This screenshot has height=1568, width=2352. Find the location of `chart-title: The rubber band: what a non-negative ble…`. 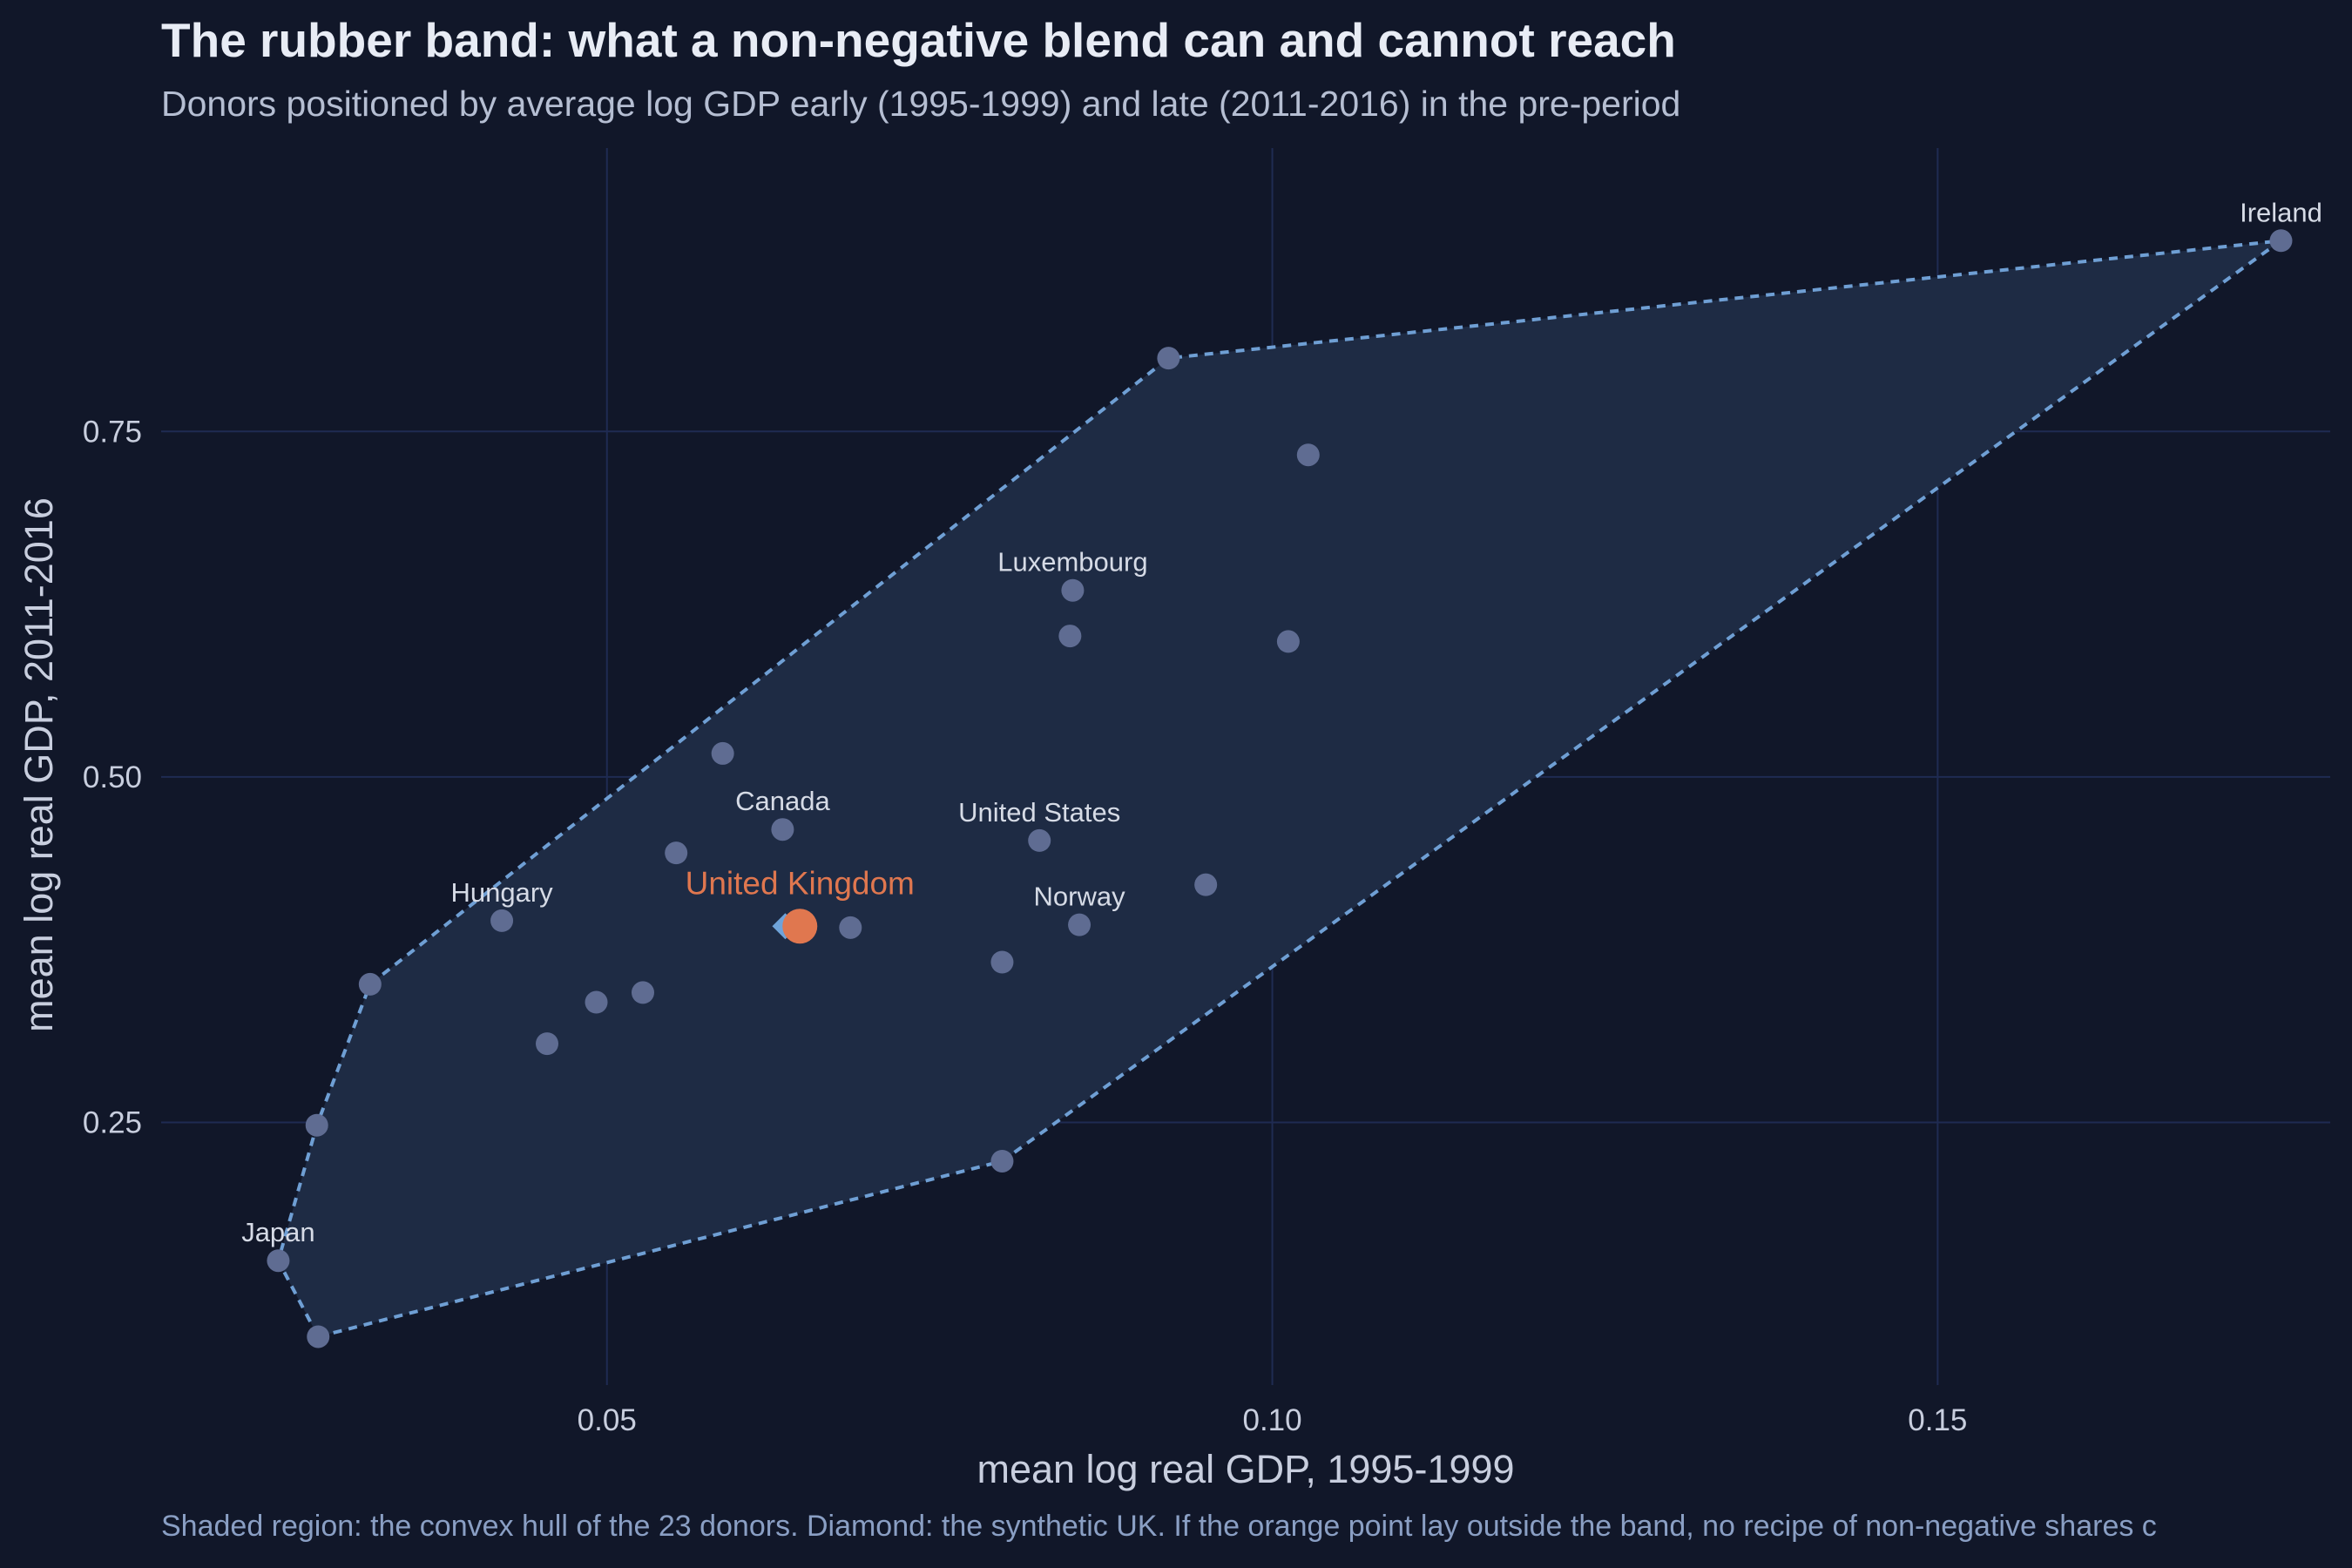

chart-title: The rubber band: what a non-negative ble… is located at coordinates (918, 40).